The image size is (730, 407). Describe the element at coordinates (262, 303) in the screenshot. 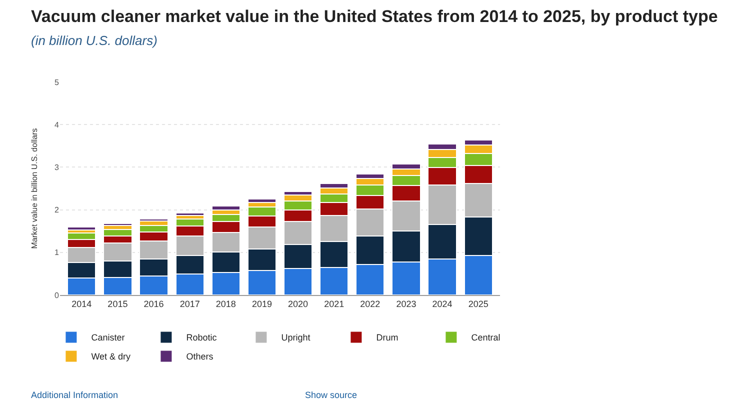

I see `x-tick-label: 2019` at that location.